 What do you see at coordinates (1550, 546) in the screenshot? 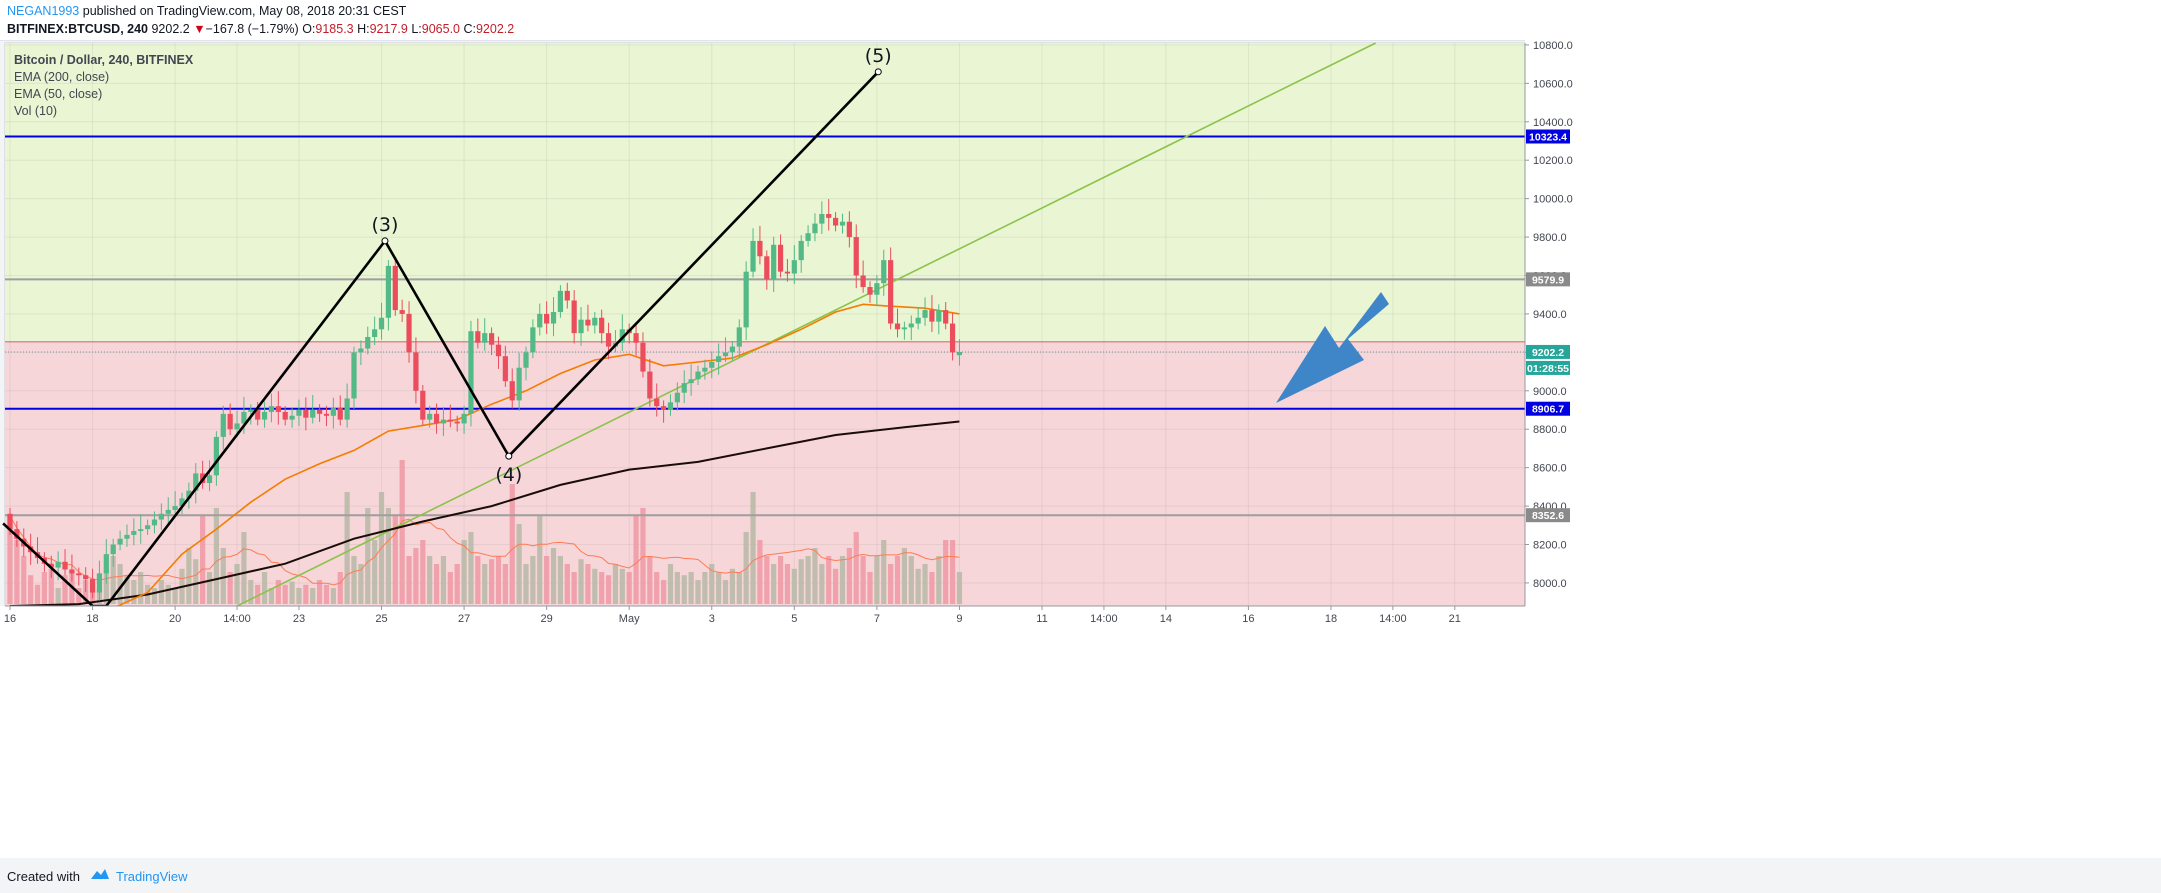
I see `price-tick-label: 8200.0` at bounding box center [1550, 546].